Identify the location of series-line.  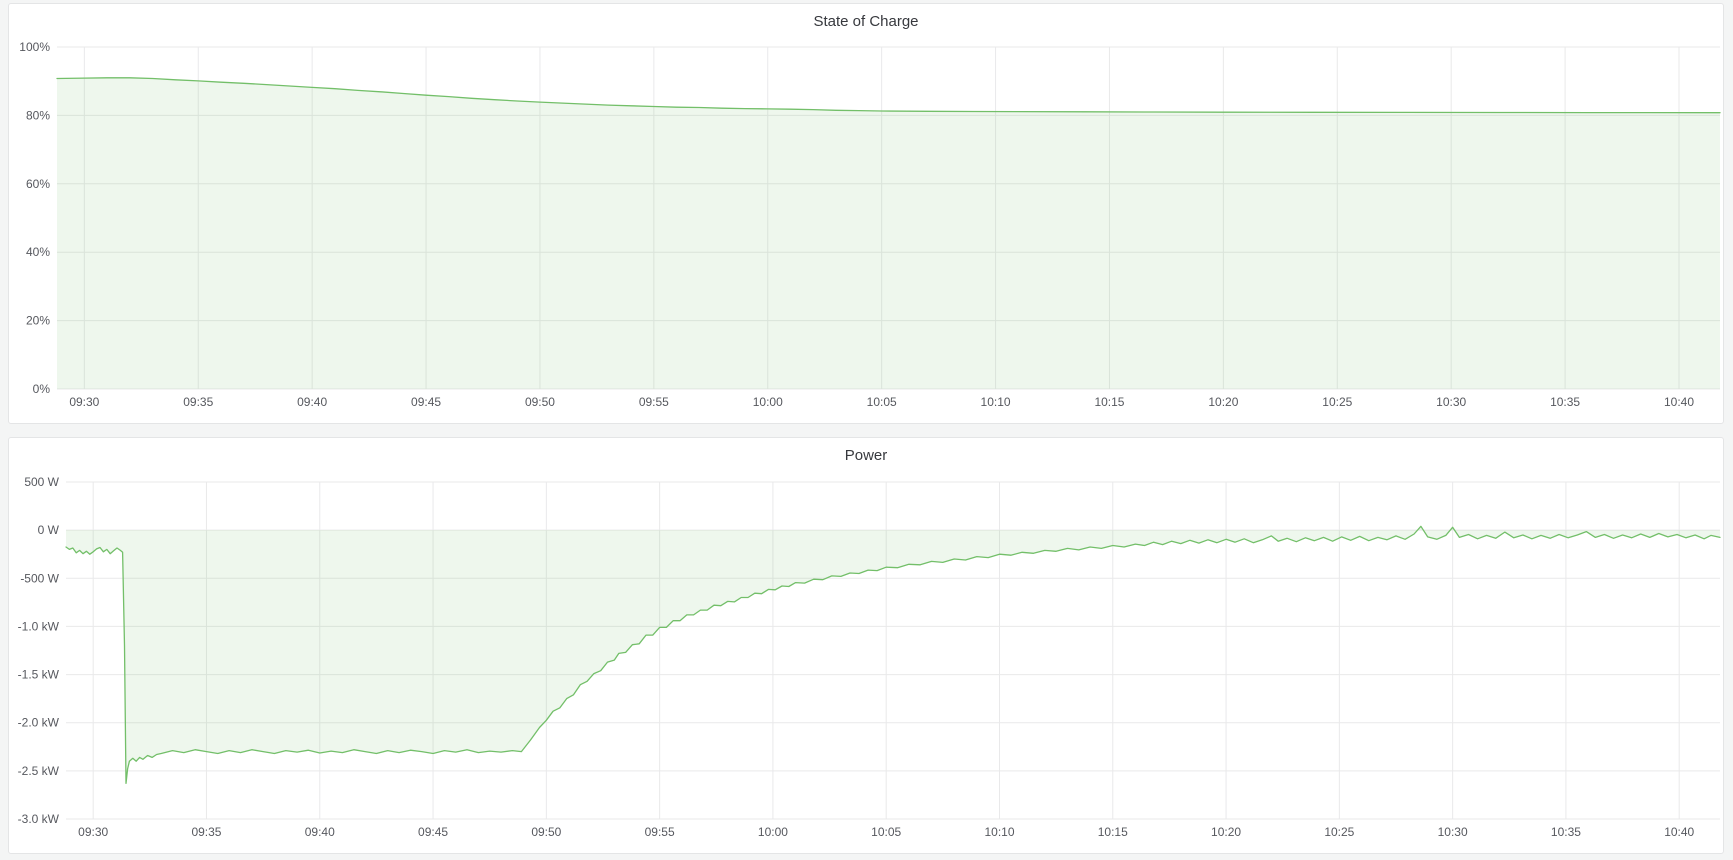
(888, 95).